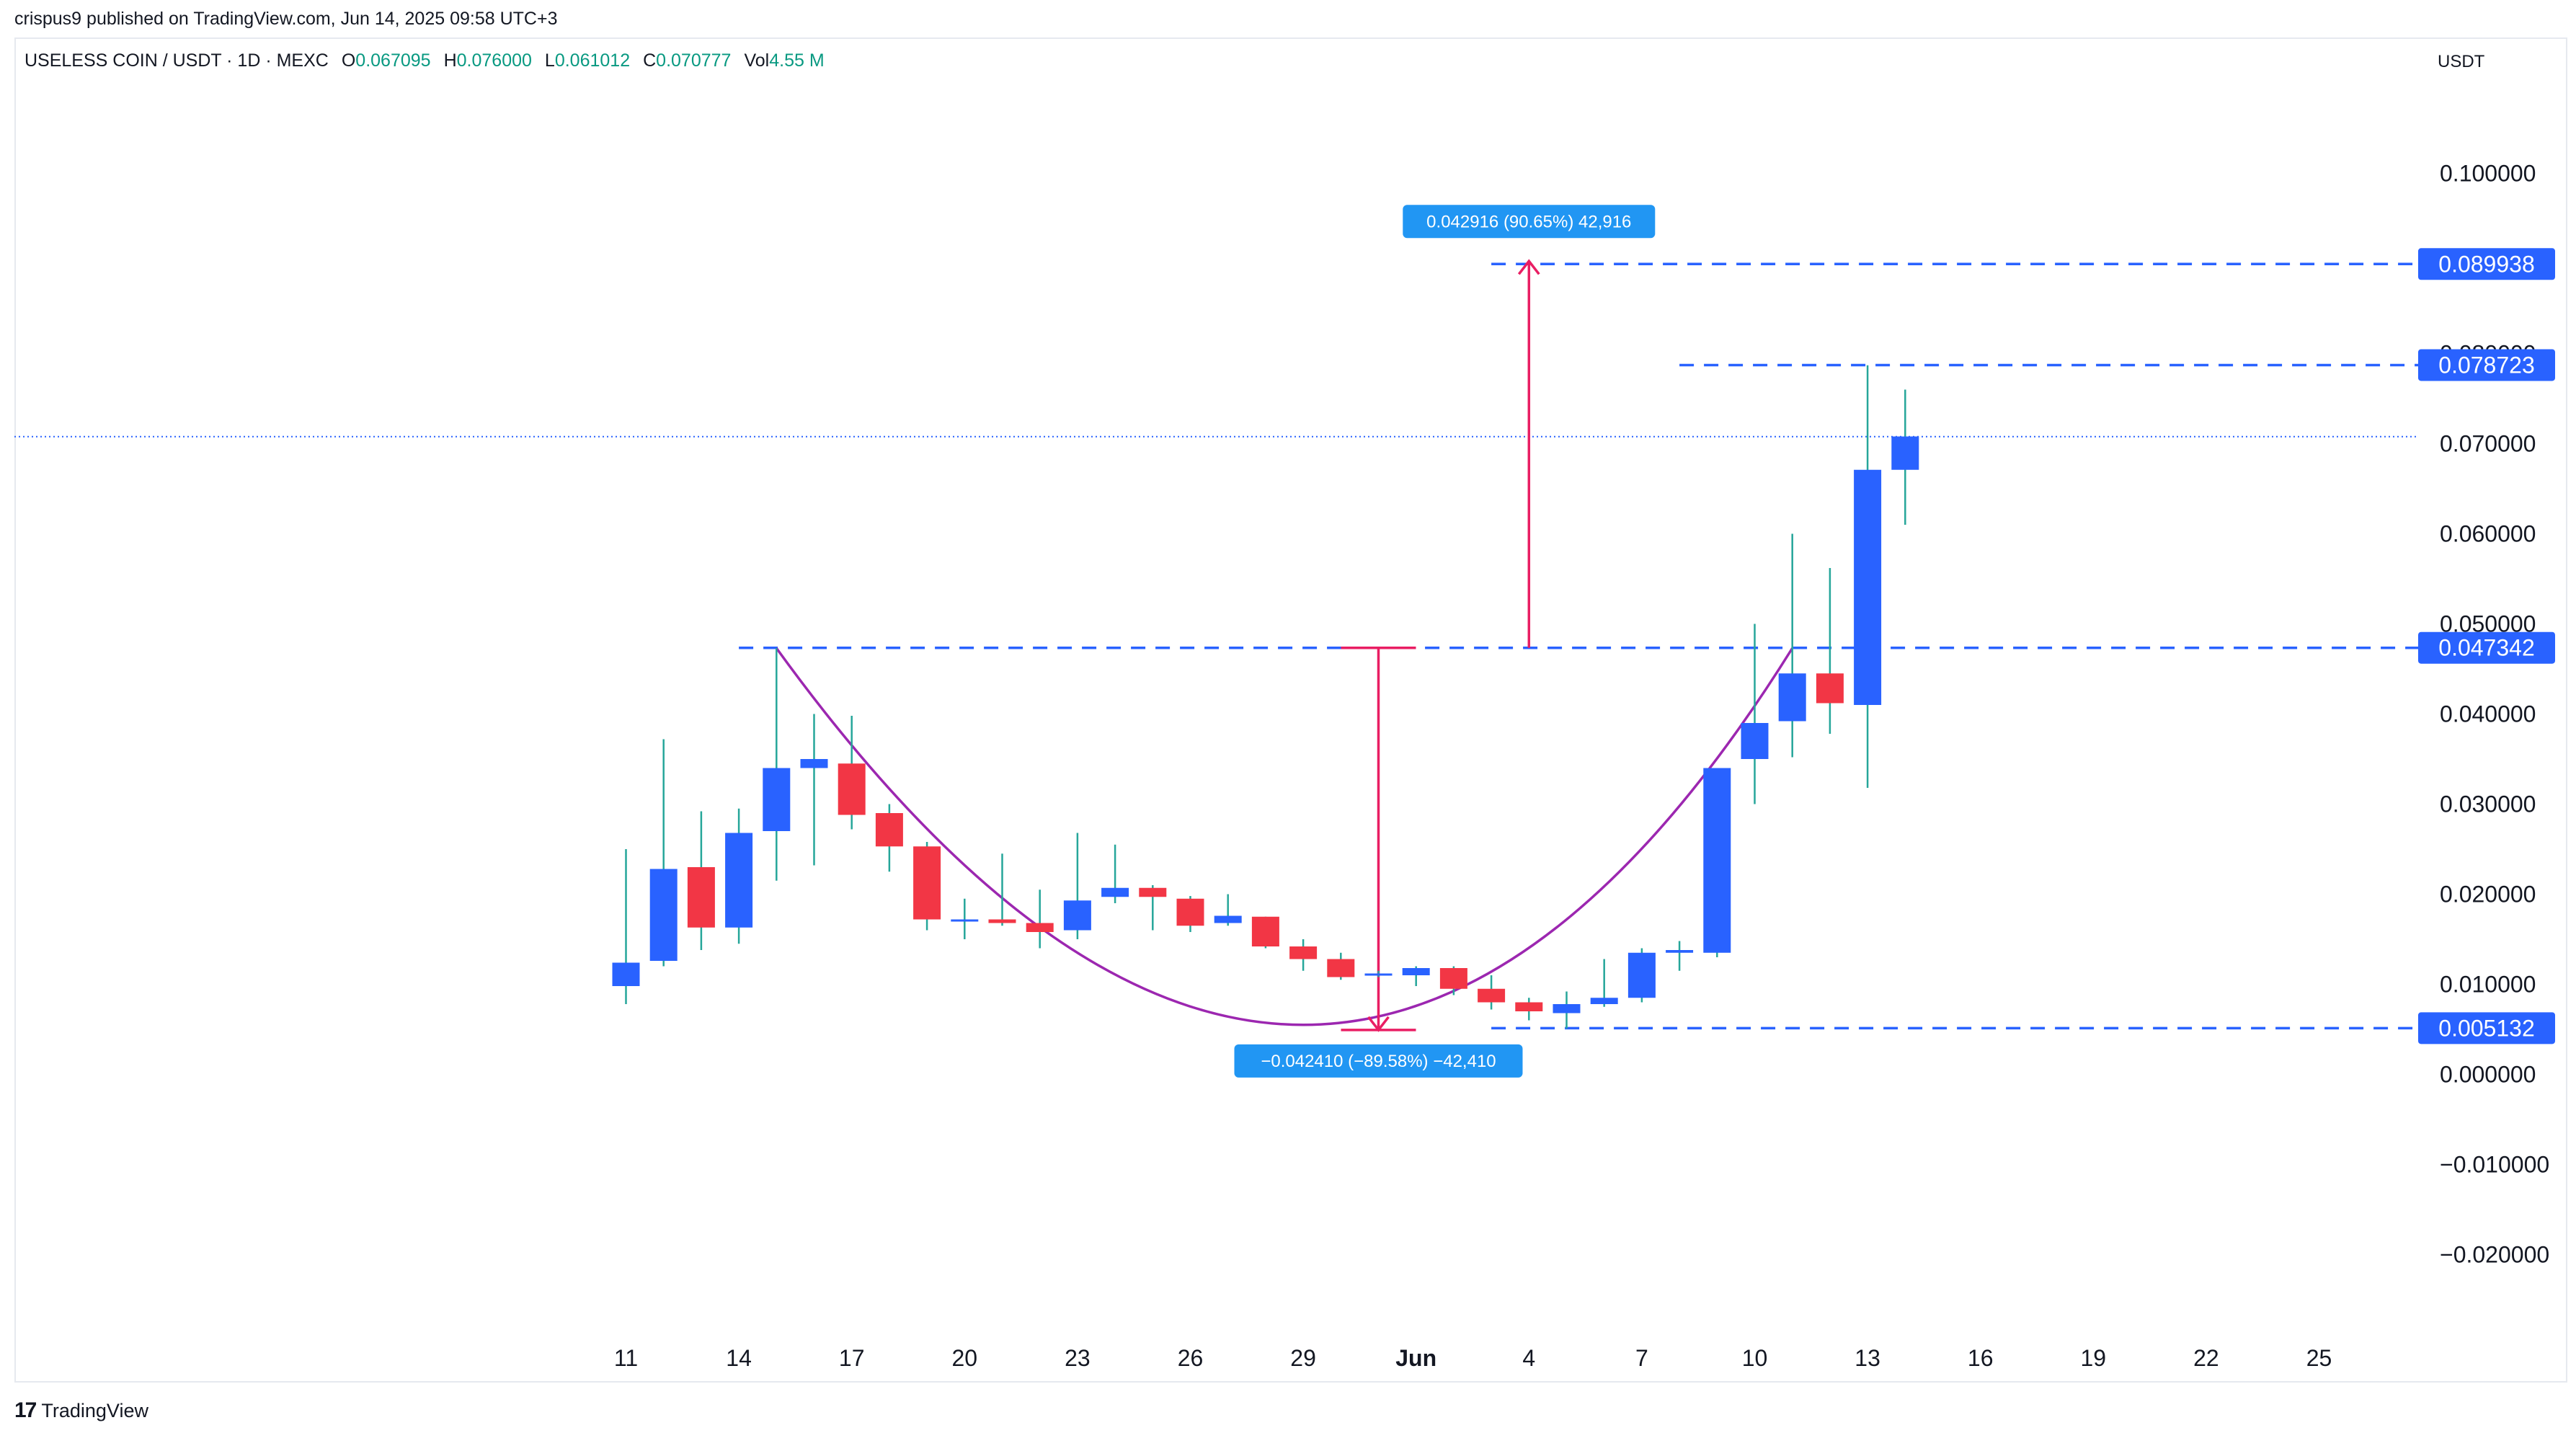 The image size is (2576, 1433). What do you see at coordinates (450, 60) in the screenshot?
I see `ohlc-high-label: H` at bounding box center [450, 60].